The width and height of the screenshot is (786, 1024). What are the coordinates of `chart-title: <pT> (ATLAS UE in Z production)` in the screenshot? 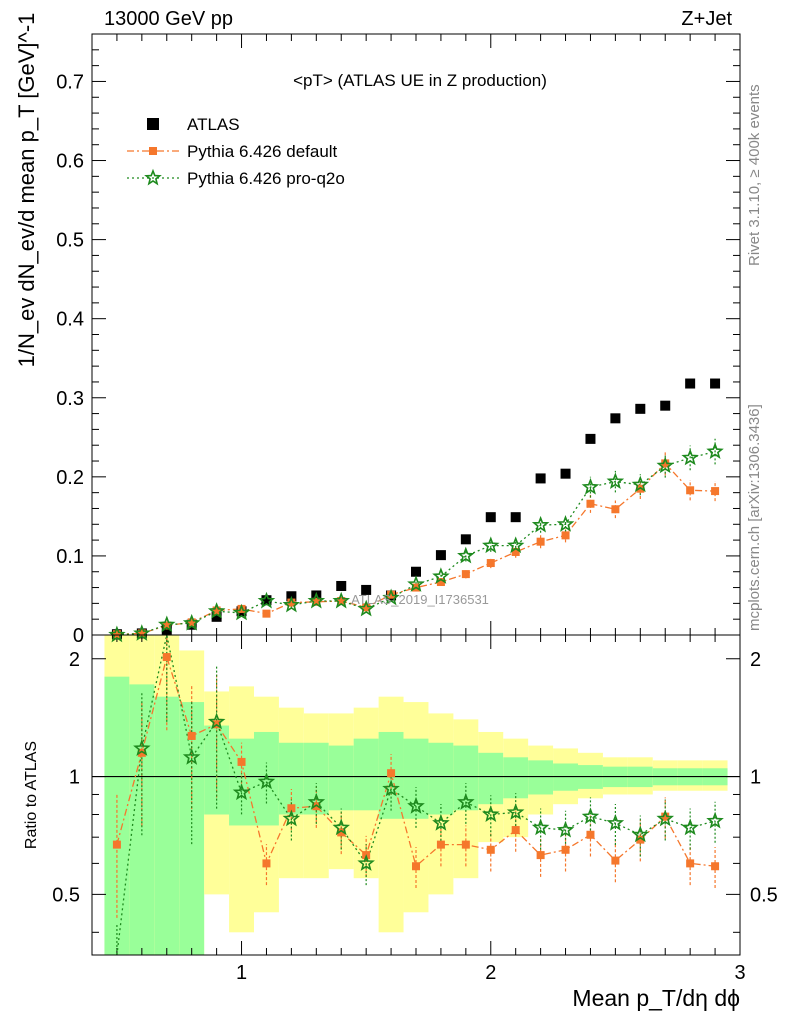 It's located at (420, 80).